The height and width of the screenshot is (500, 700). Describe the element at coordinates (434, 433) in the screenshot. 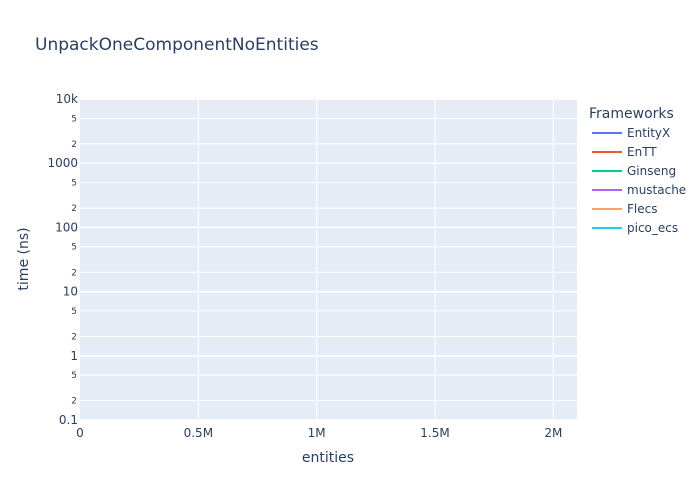

I see `x-tick-label: 1.5M` at that location.